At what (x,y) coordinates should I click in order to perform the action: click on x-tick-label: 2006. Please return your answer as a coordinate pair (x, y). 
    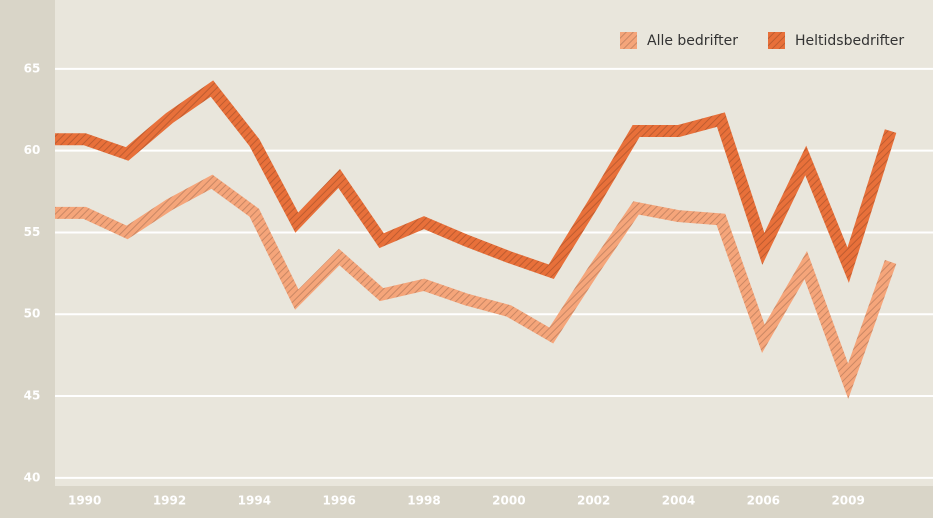
    Looking at the image, I should click on (763, 501).